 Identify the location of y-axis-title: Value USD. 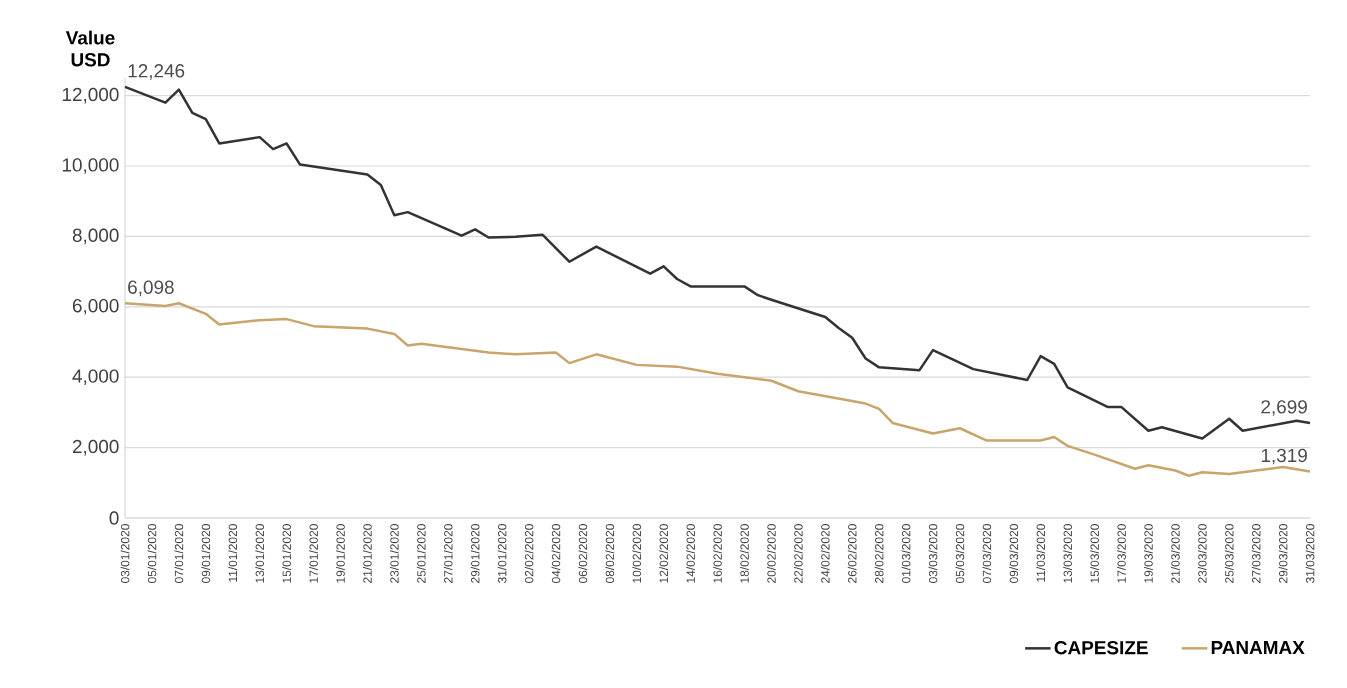
(90, 48).